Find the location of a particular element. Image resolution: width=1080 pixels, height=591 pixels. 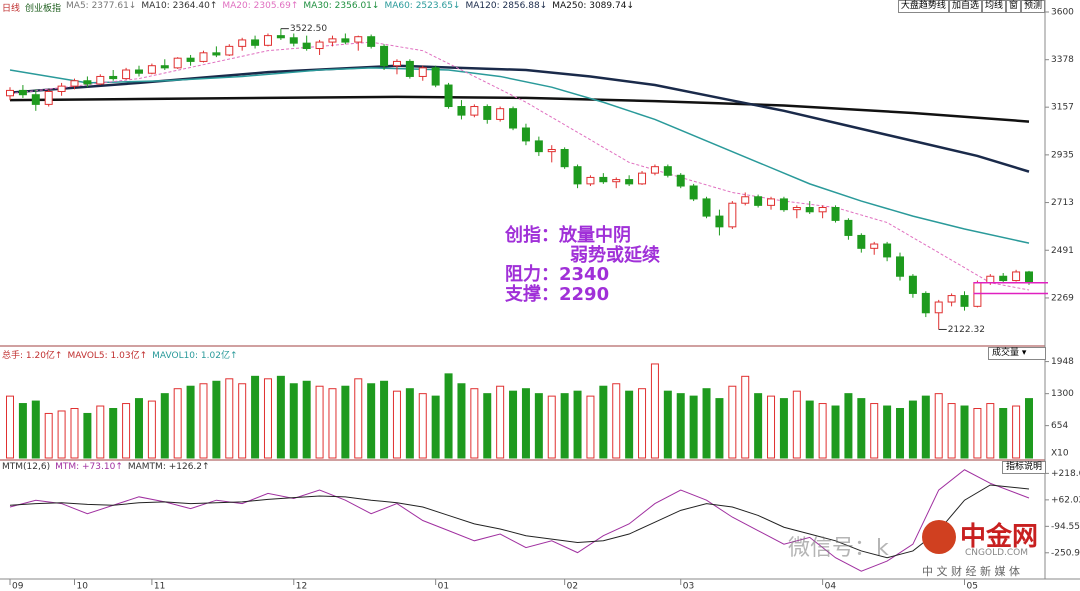

legend-item: MTM: +73.10↑ is located at coordinates (89, 467).